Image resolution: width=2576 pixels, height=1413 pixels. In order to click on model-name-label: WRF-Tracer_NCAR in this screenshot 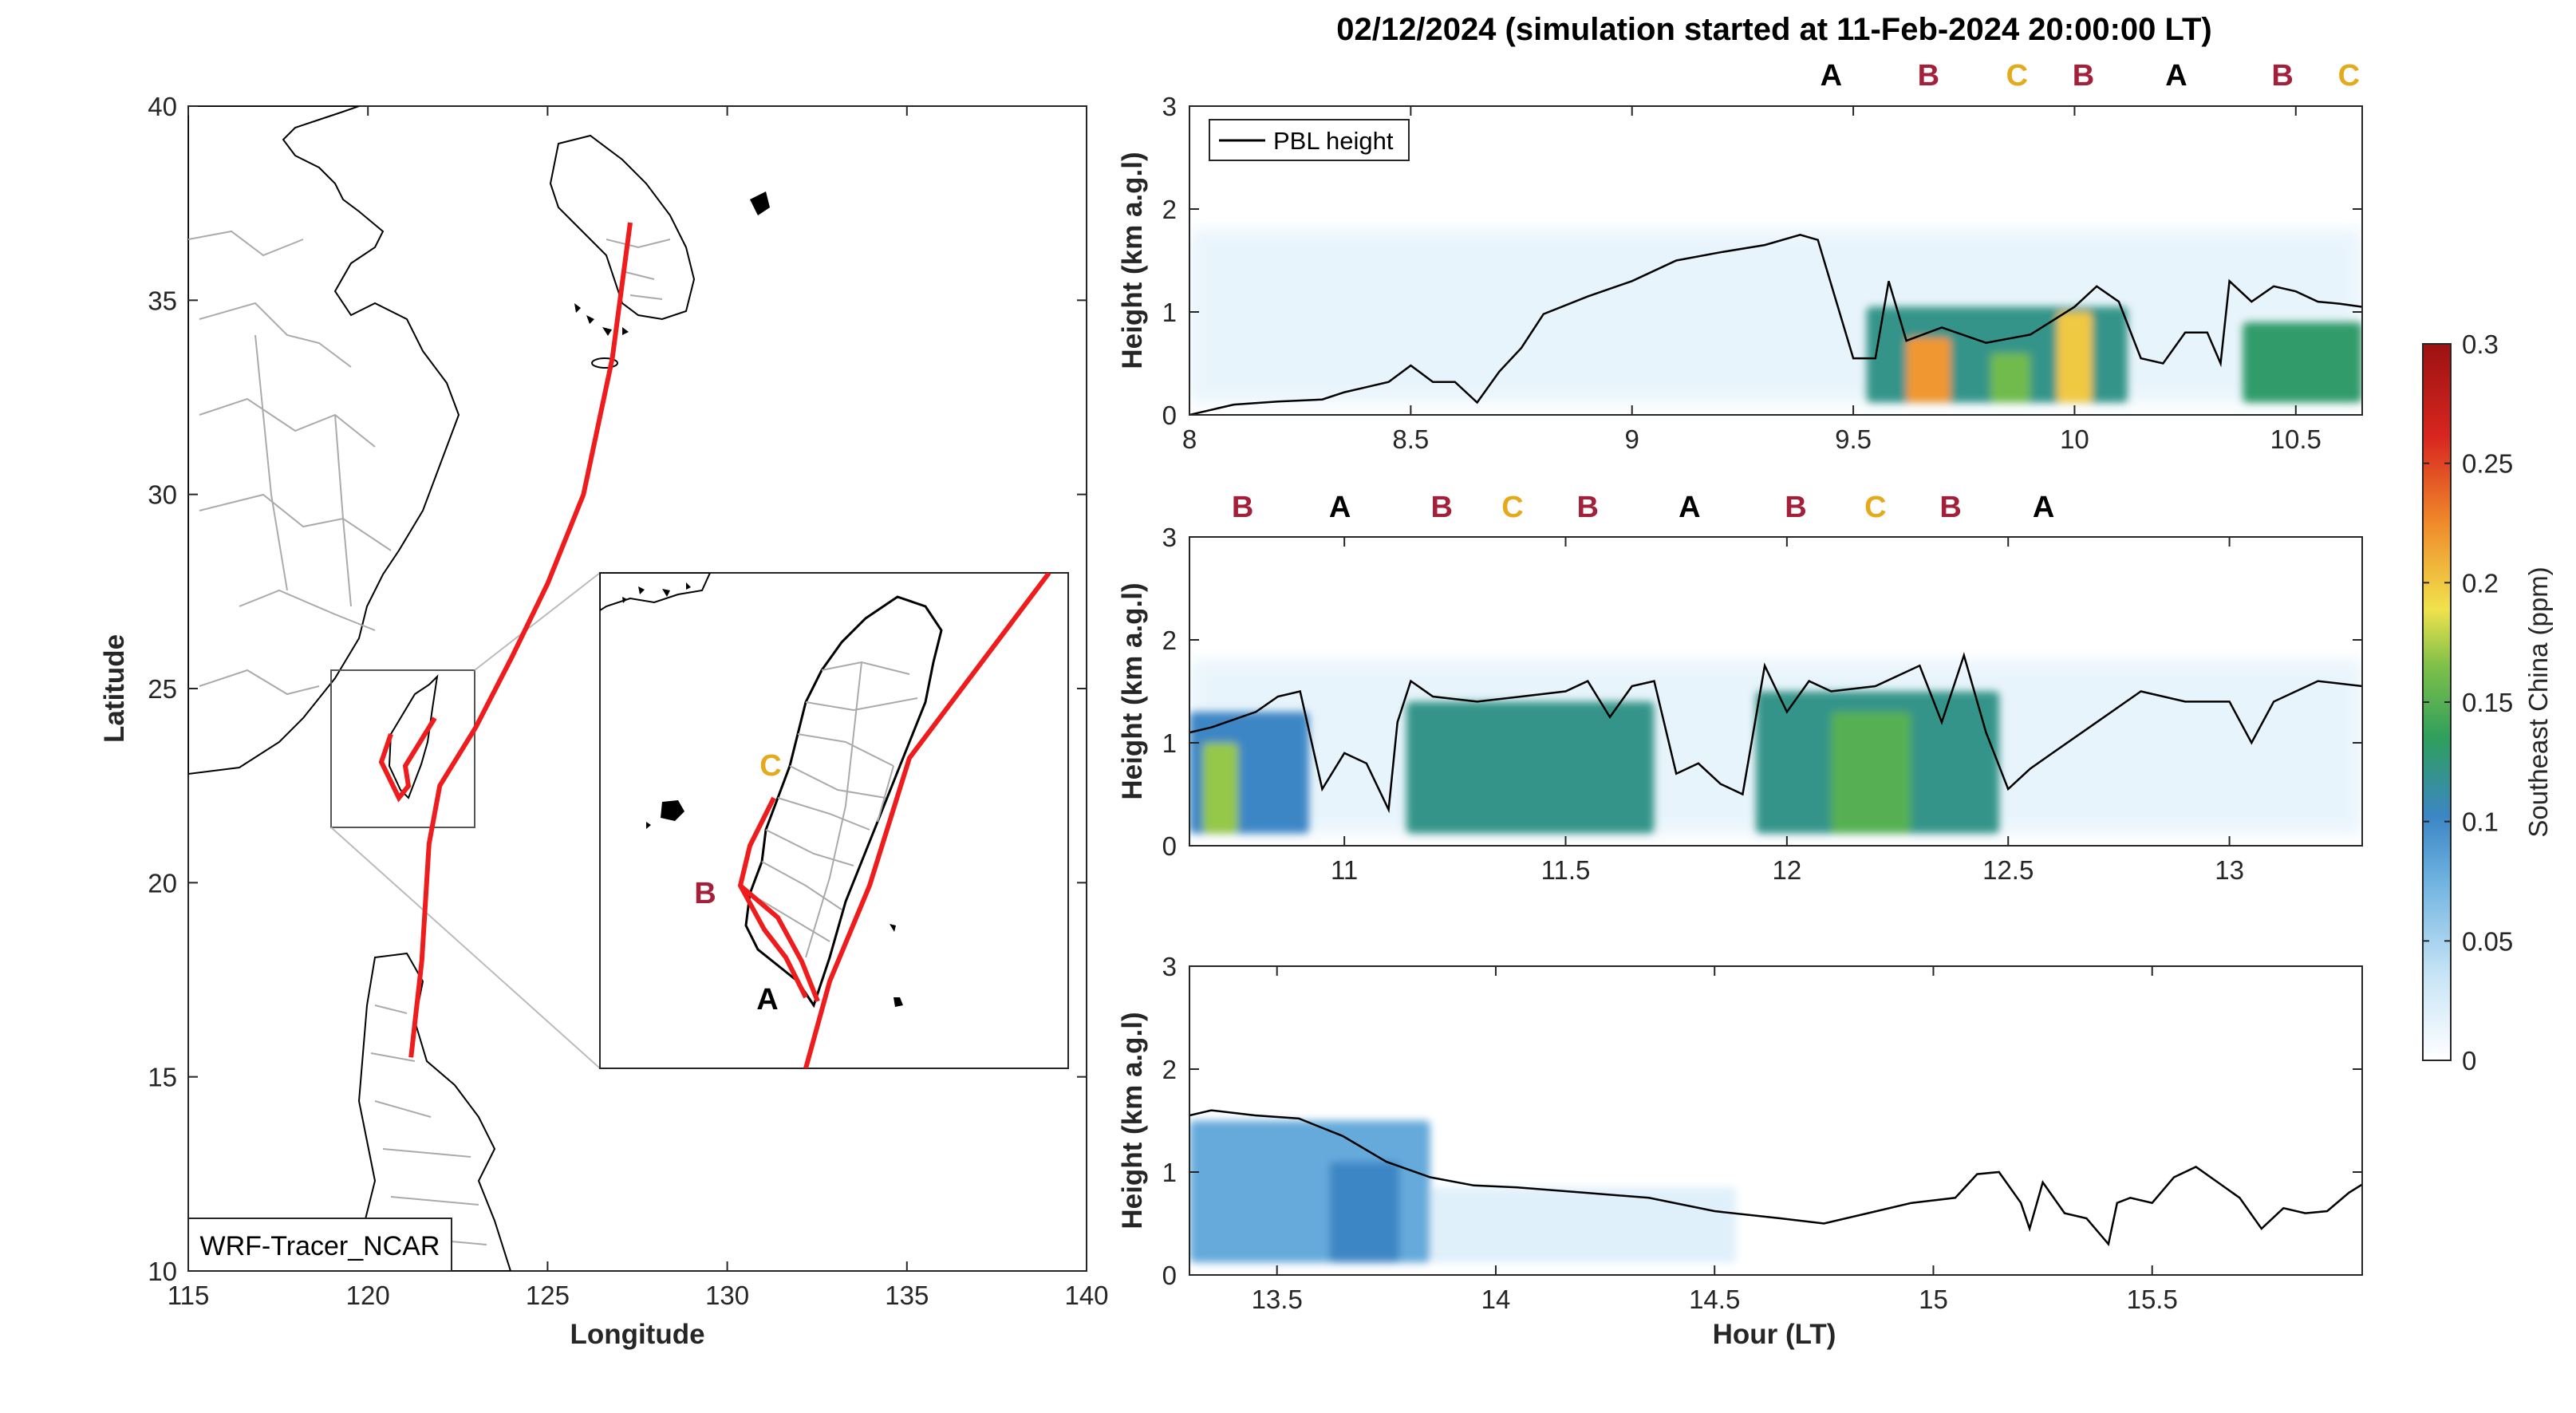, I will do `click(320, 1246)`.